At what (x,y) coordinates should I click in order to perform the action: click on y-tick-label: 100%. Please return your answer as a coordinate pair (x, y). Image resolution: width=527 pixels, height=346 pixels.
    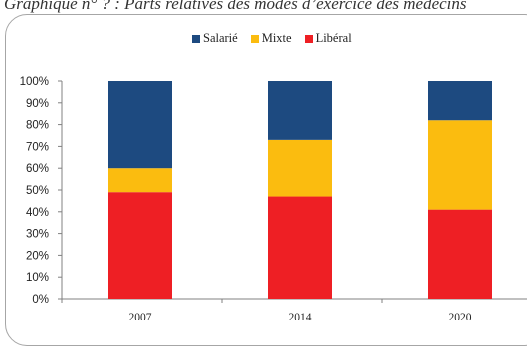
    Looking at the image, I should click on (34, 82).